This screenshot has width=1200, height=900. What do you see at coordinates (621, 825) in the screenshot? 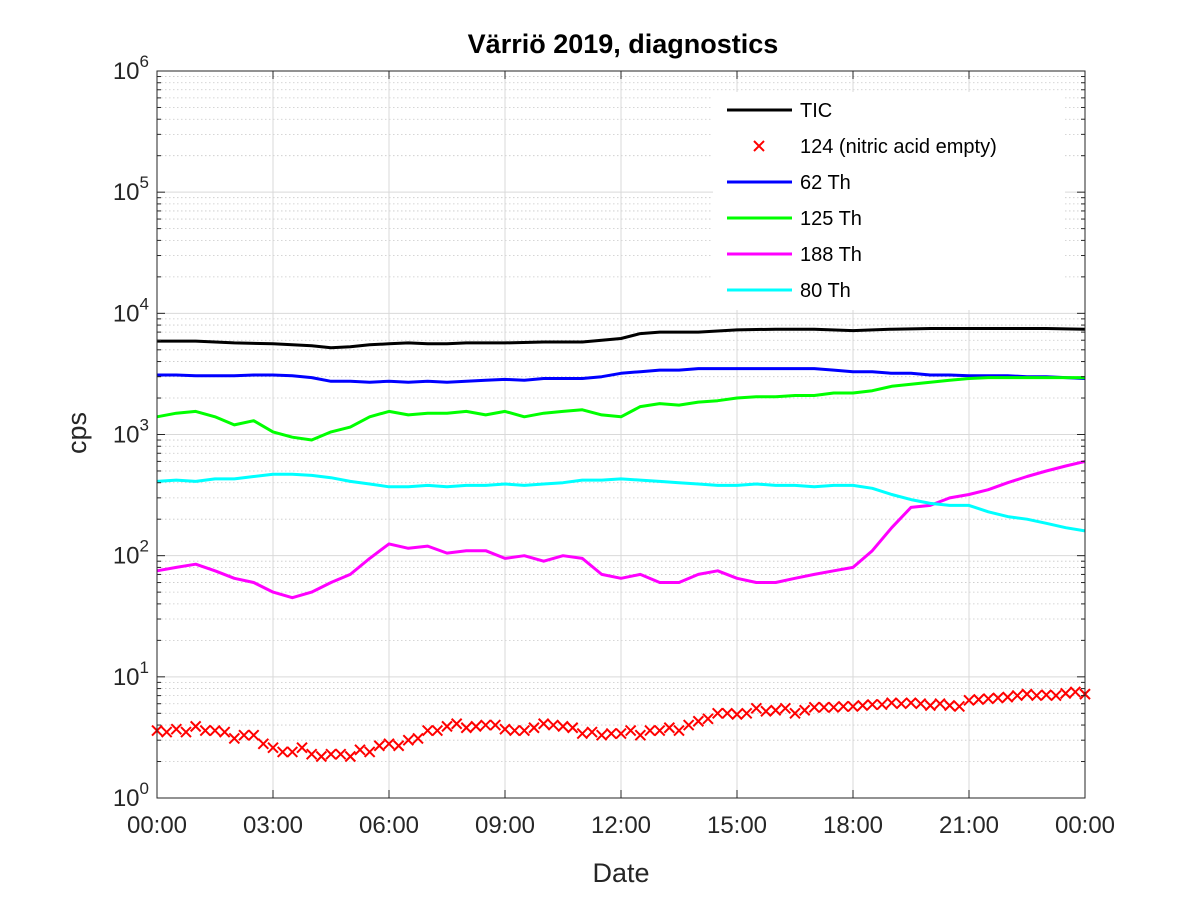
I see `x-tick-label: 12:00` at bounding box center [621, 825].